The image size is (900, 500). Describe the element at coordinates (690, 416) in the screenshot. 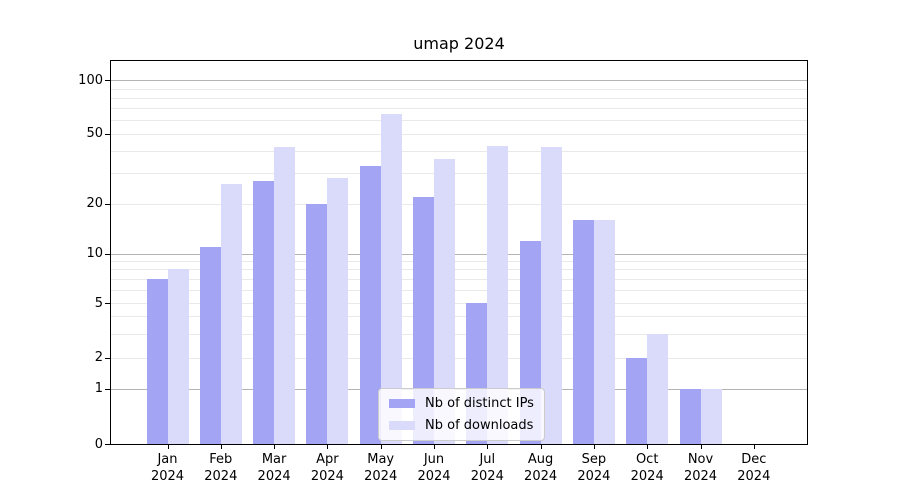

I see `bar-distinct-ips-nov` at that location.